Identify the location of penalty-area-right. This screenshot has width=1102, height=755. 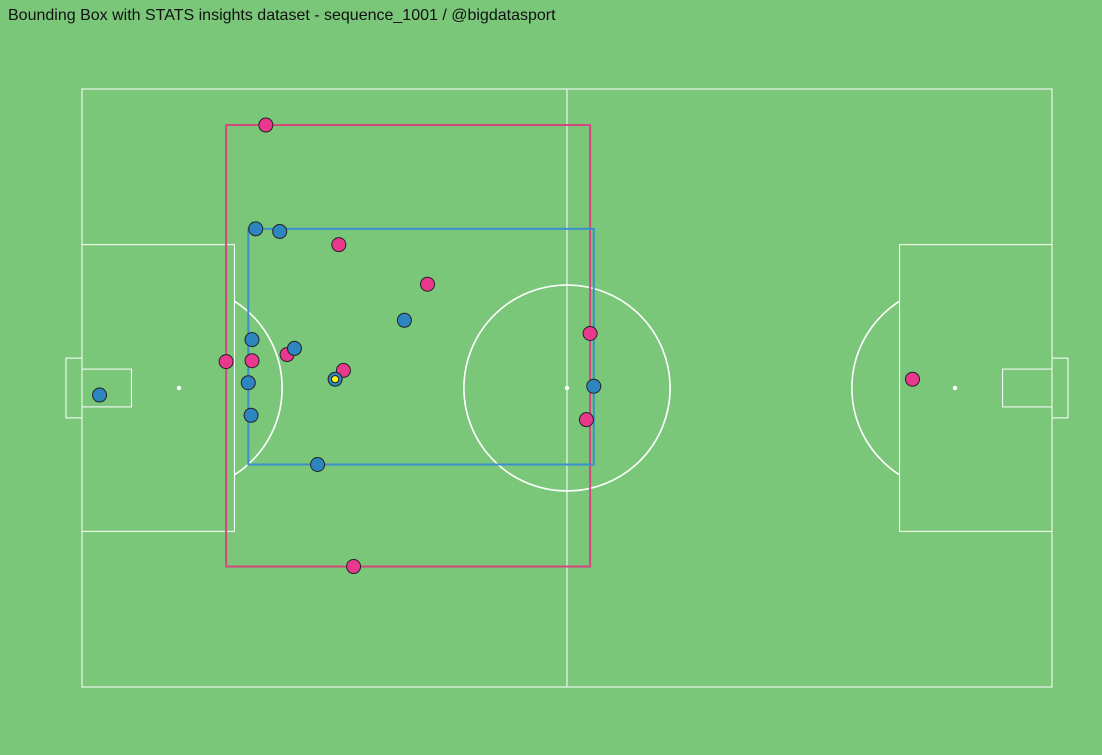
(976, 388).